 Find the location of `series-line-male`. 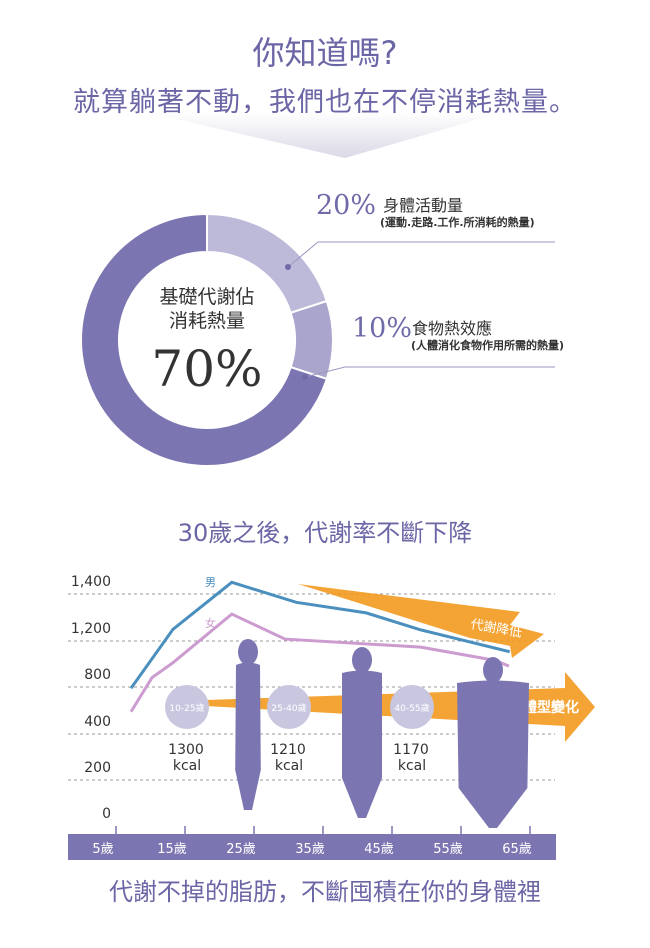

series-line-male is located at coordinates (320, 635).